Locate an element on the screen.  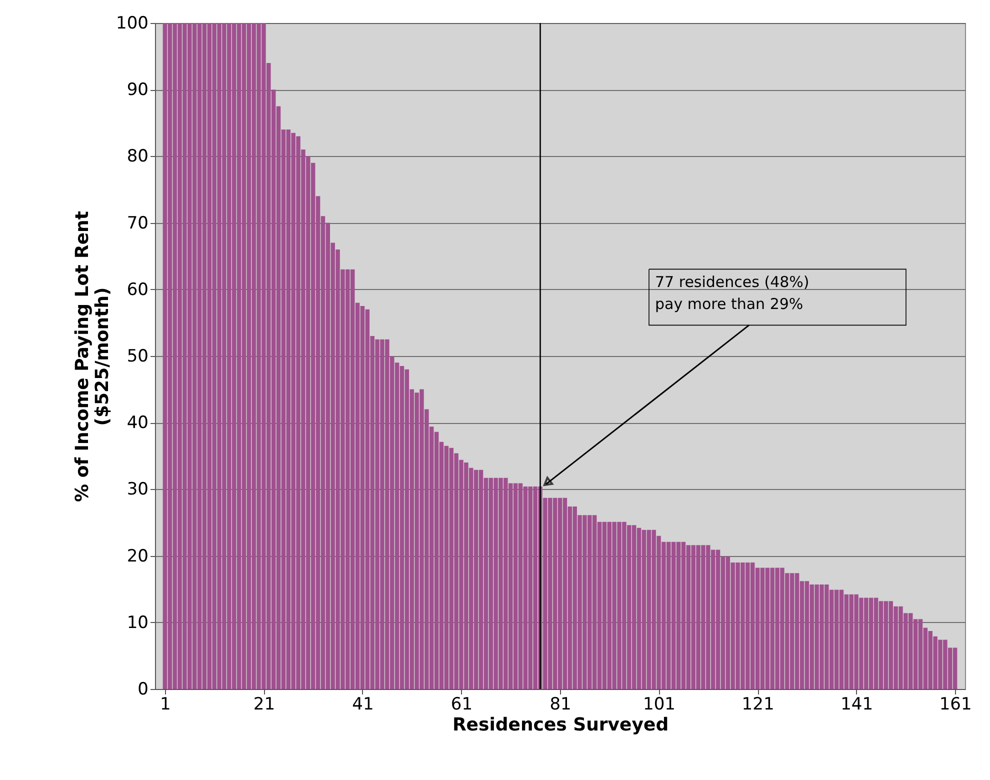
y-tick-label: 70 is located at coordinates (137, 223).